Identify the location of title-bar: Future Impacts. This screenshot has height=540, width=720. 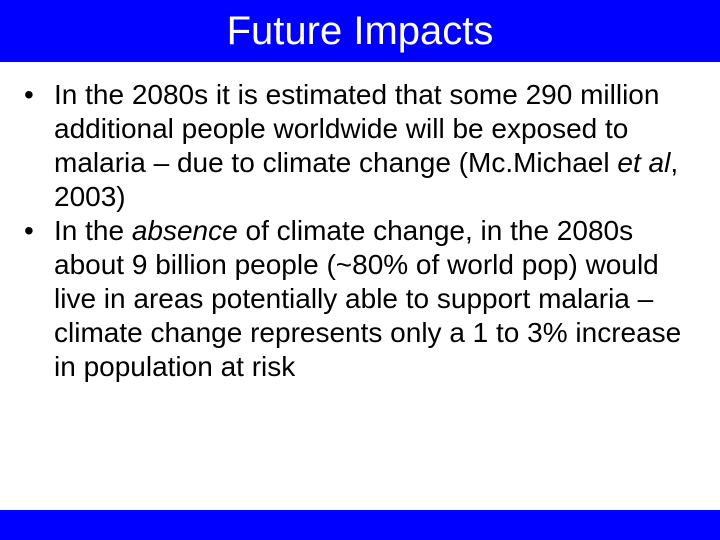
(360, 31).